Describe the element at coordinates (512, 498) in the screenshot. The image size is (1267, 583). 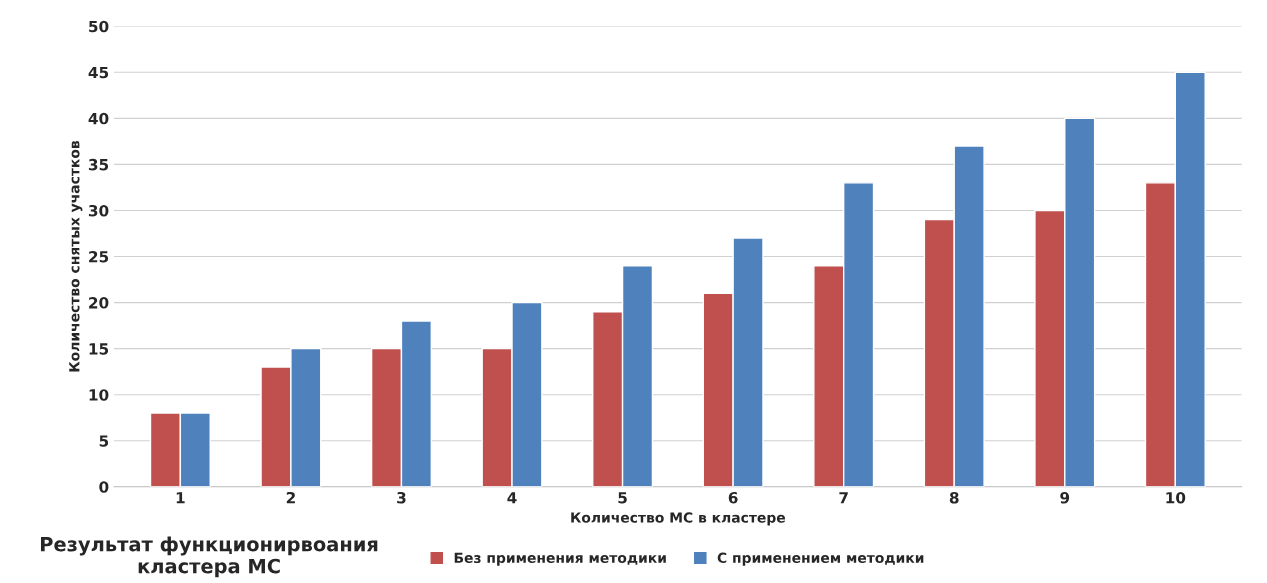
I see `x-tick-label: 4` at that location.